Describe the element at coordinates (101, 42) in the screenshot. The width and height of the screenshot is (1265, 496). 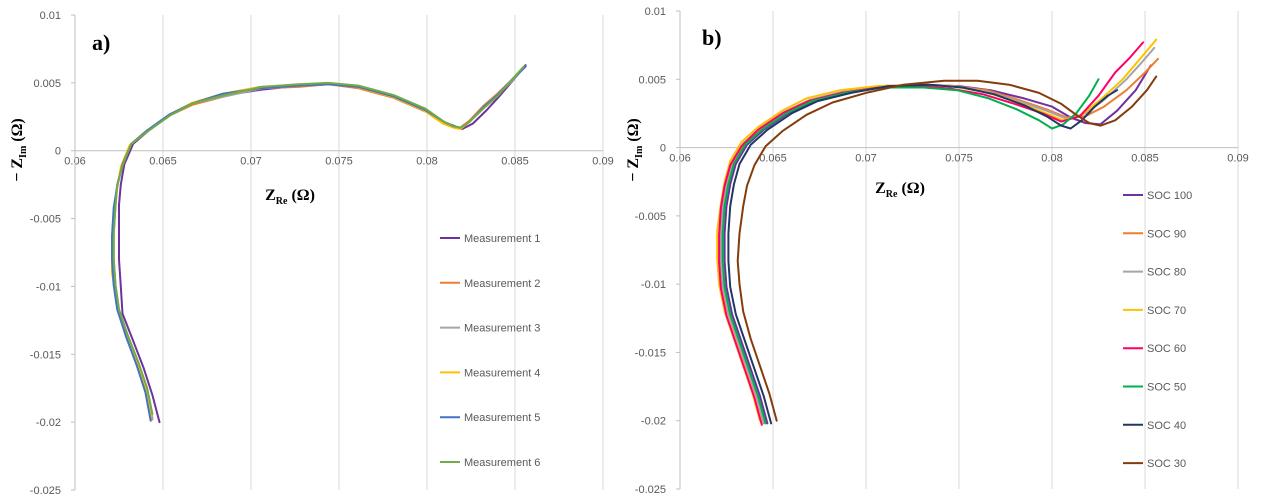
I see `panel-label: a)` at that location.